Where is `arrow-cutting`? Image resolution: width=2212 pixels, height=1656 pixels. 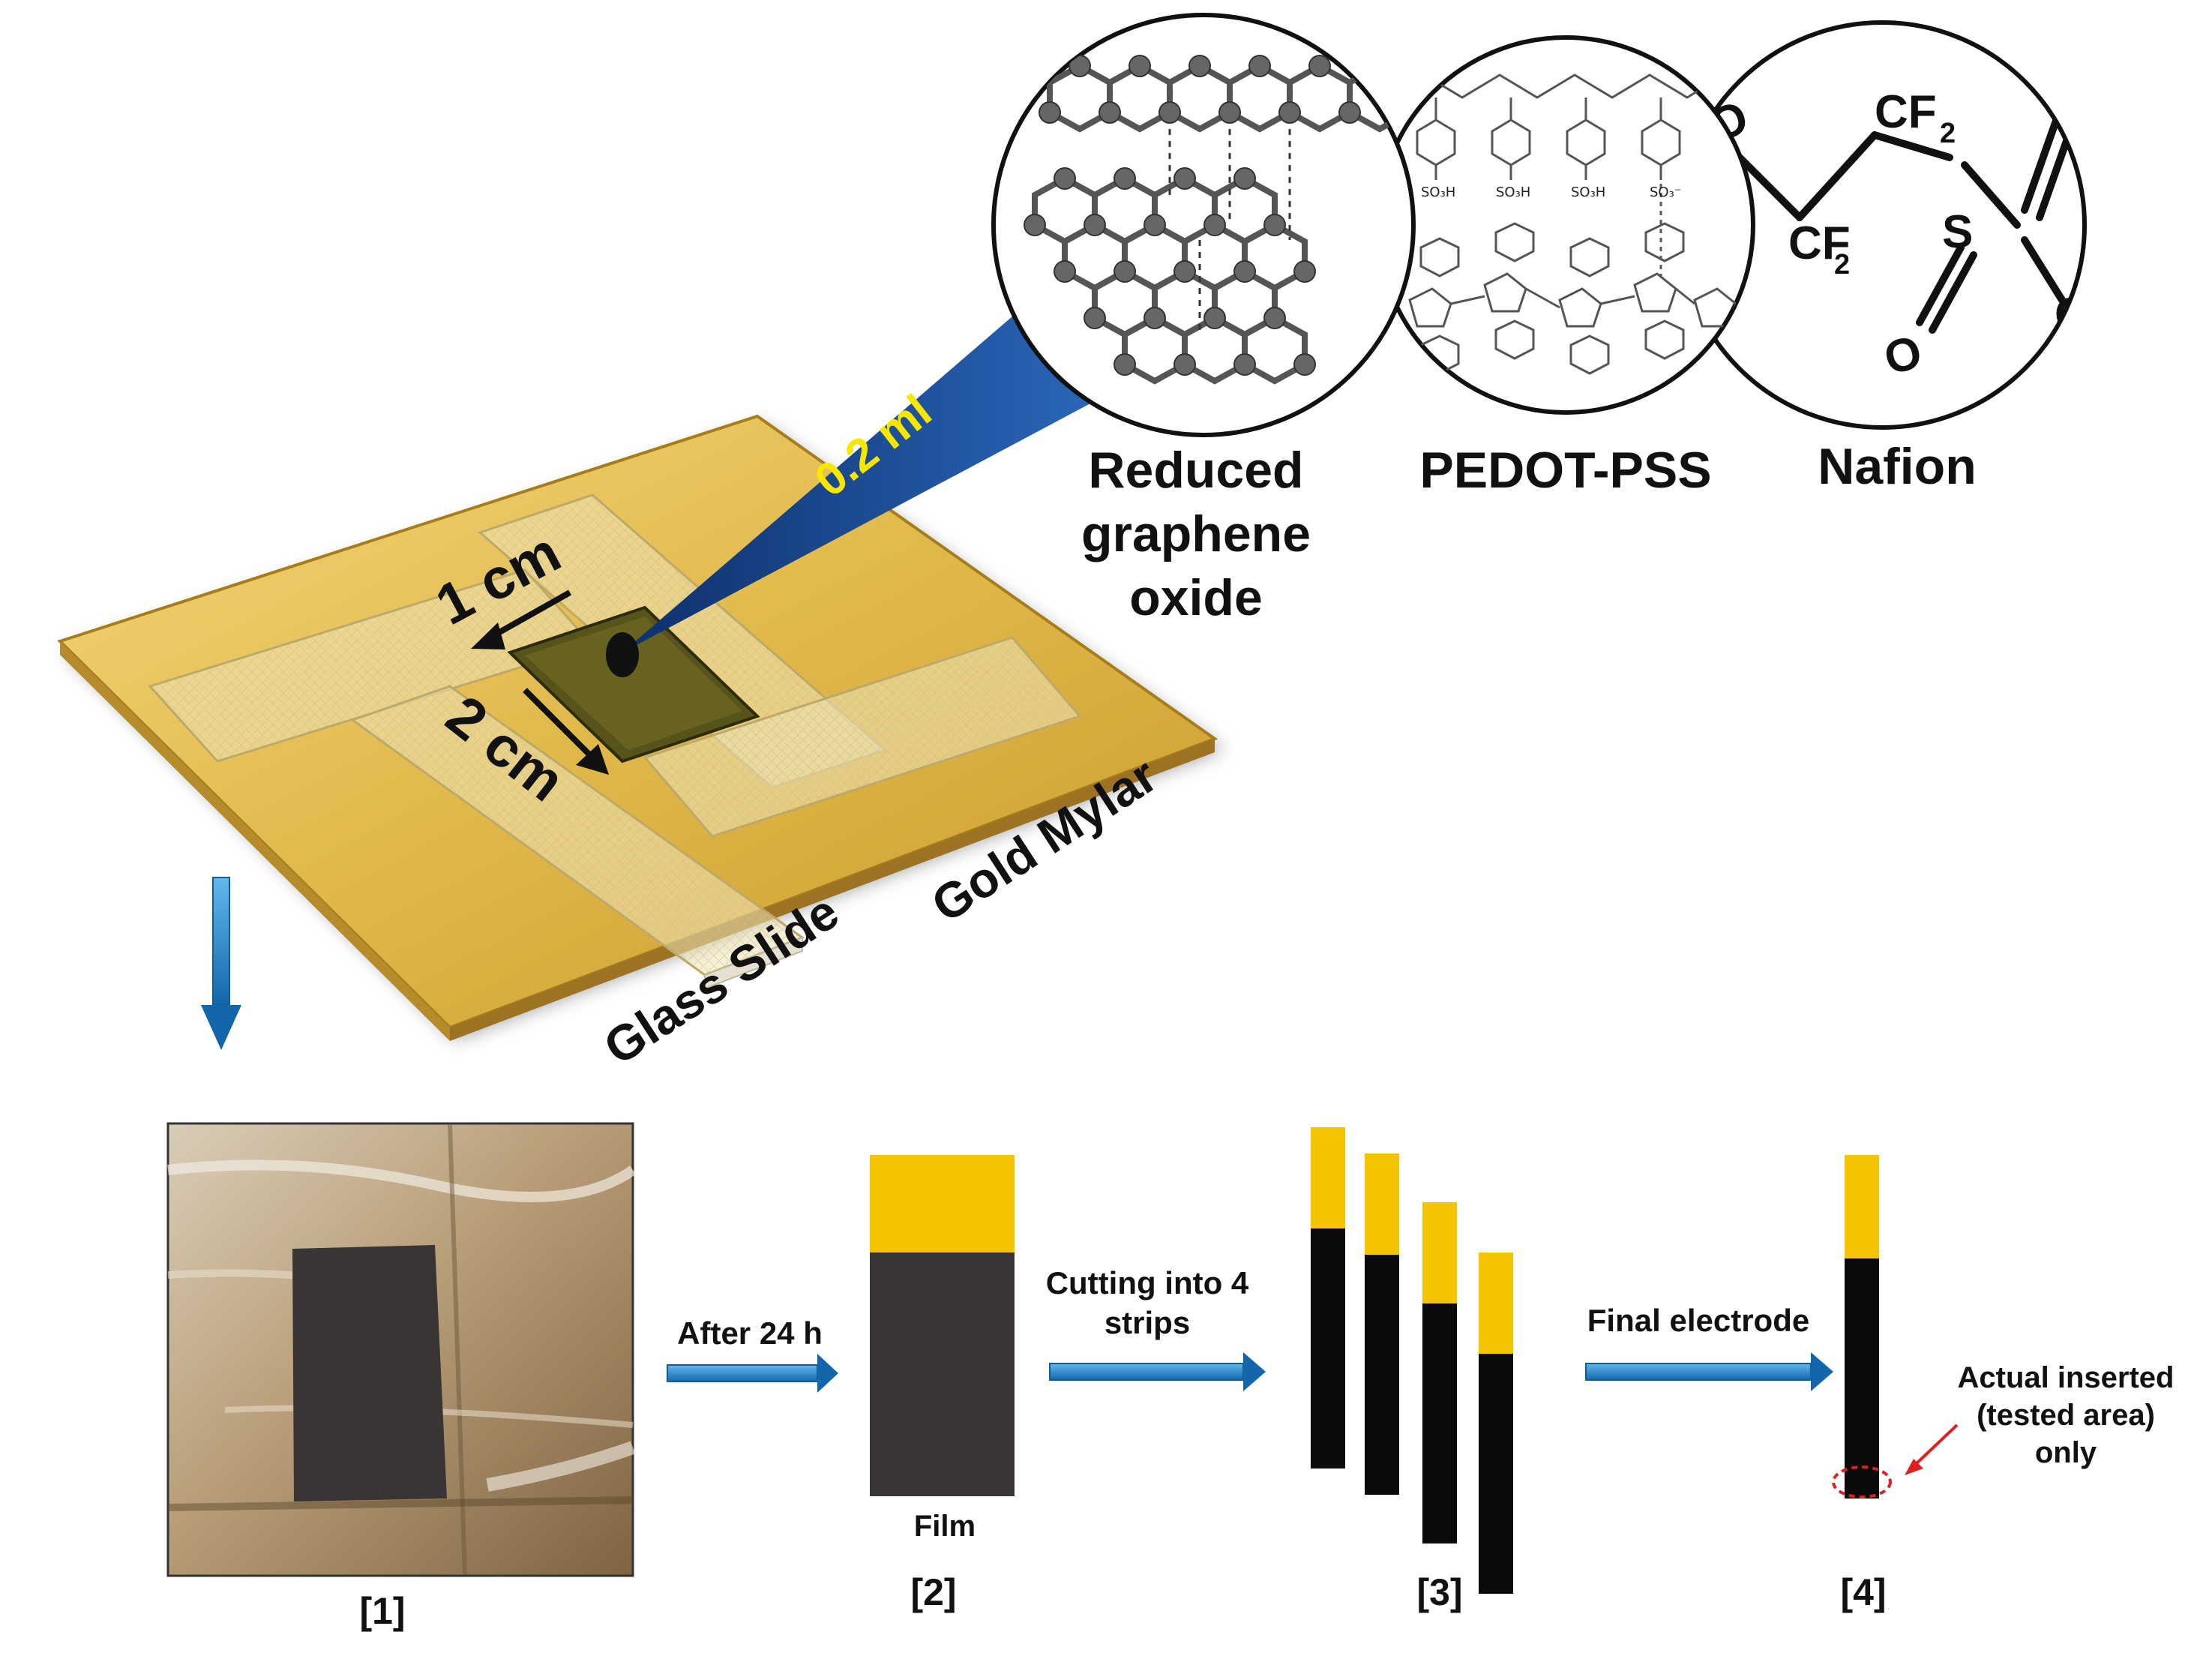
arrow-cutting is located at coordinates (1157, 1371).